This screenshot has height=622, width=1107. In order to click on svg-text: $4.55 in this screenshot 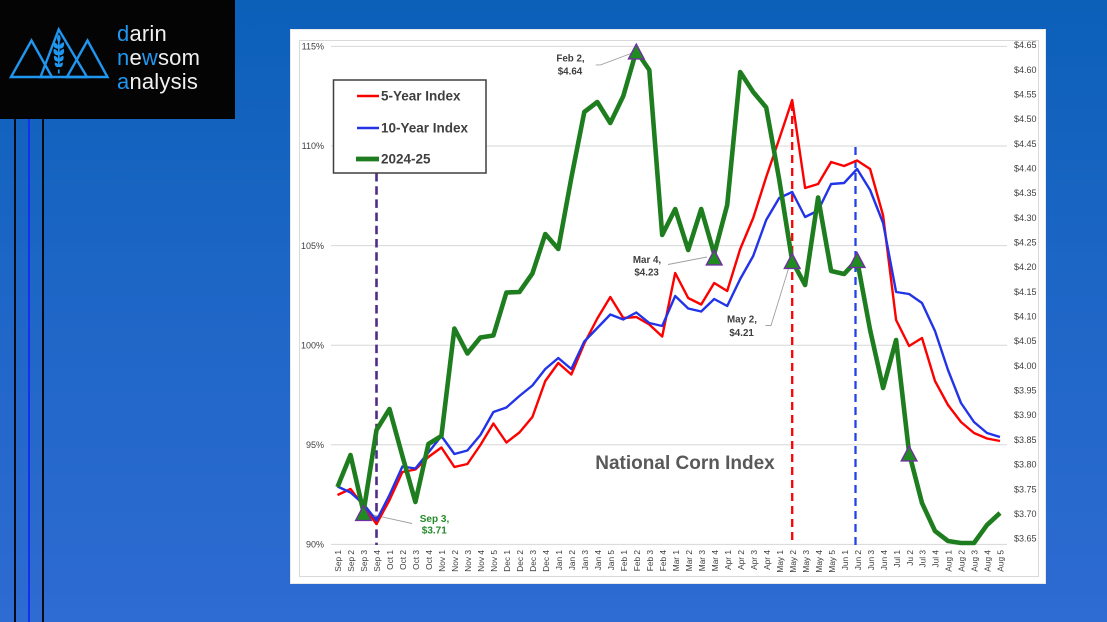, I will do `click(1025, 95)`.